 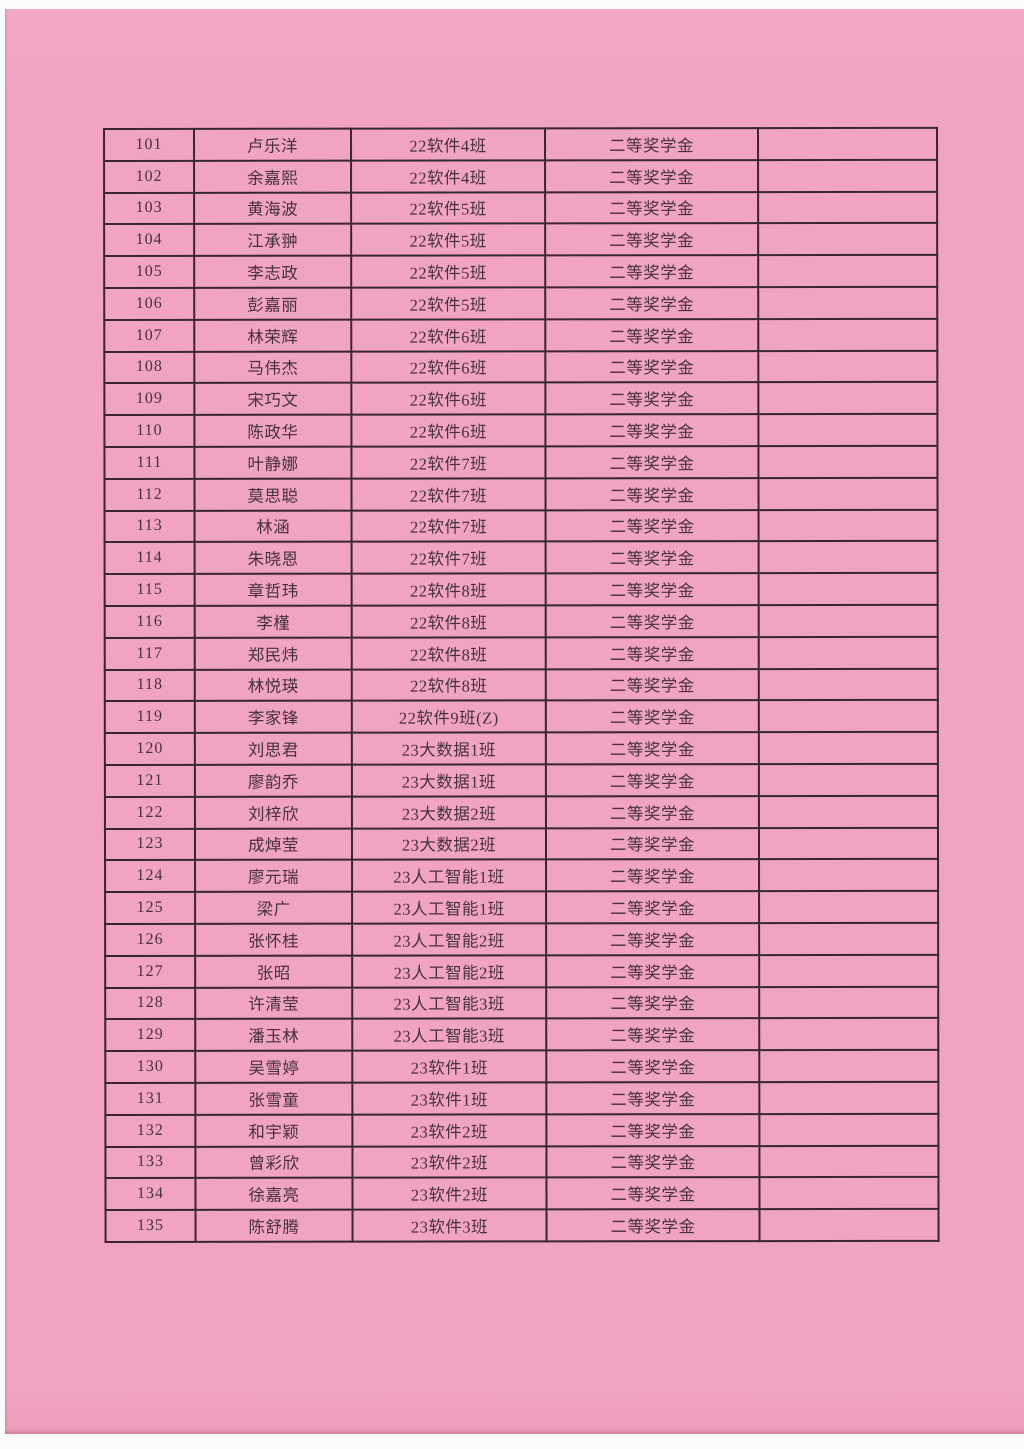 I want to click on cell-student-name: 卢乐洋, so click(x=273, y=144).